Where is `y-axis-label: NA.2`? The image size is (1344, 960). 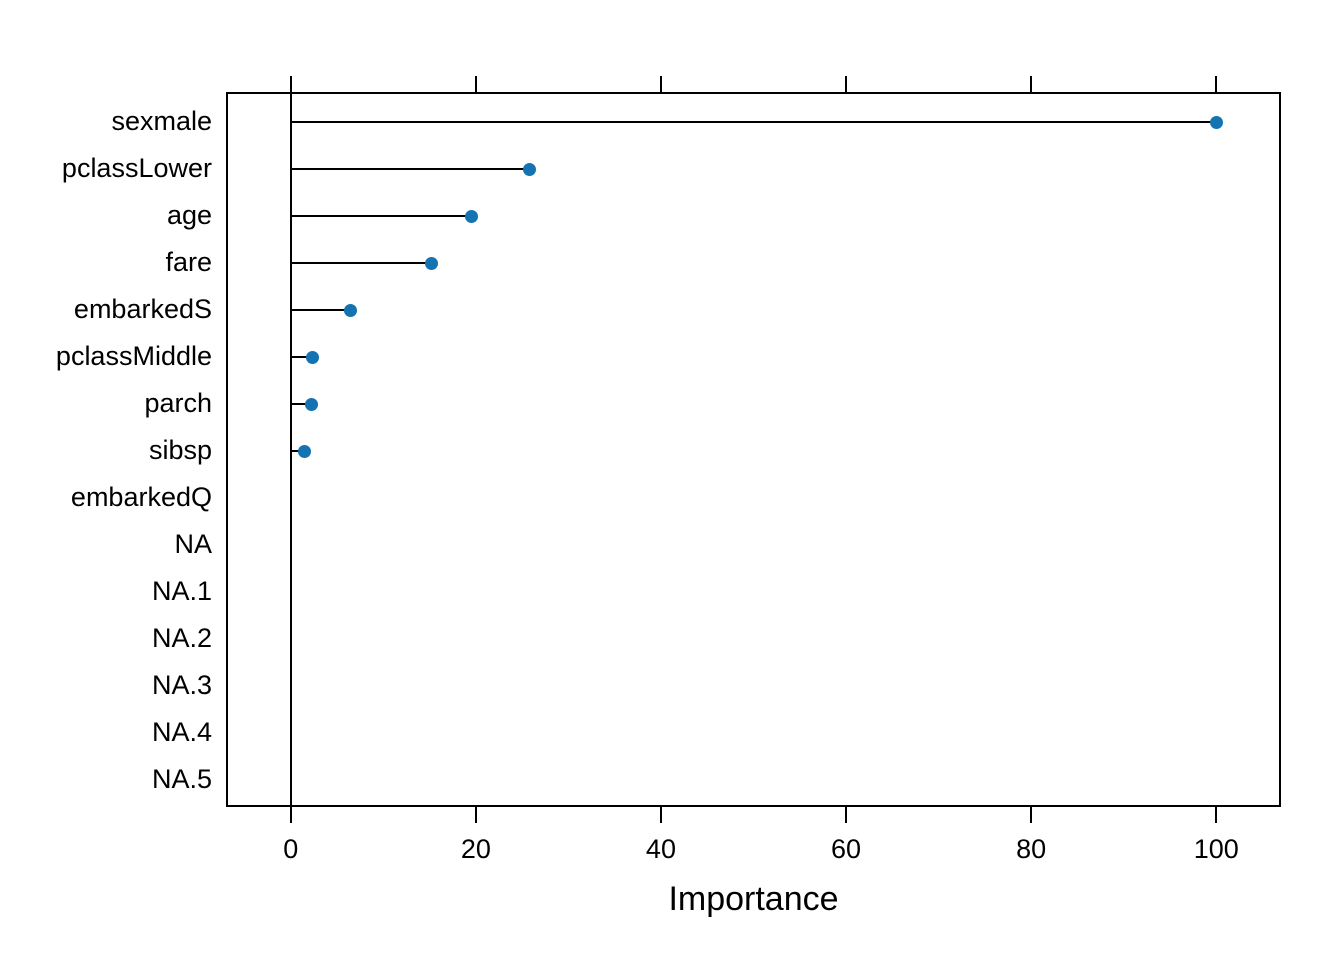
y-axis-label: NA.2 is located at coordinates (181, 637).